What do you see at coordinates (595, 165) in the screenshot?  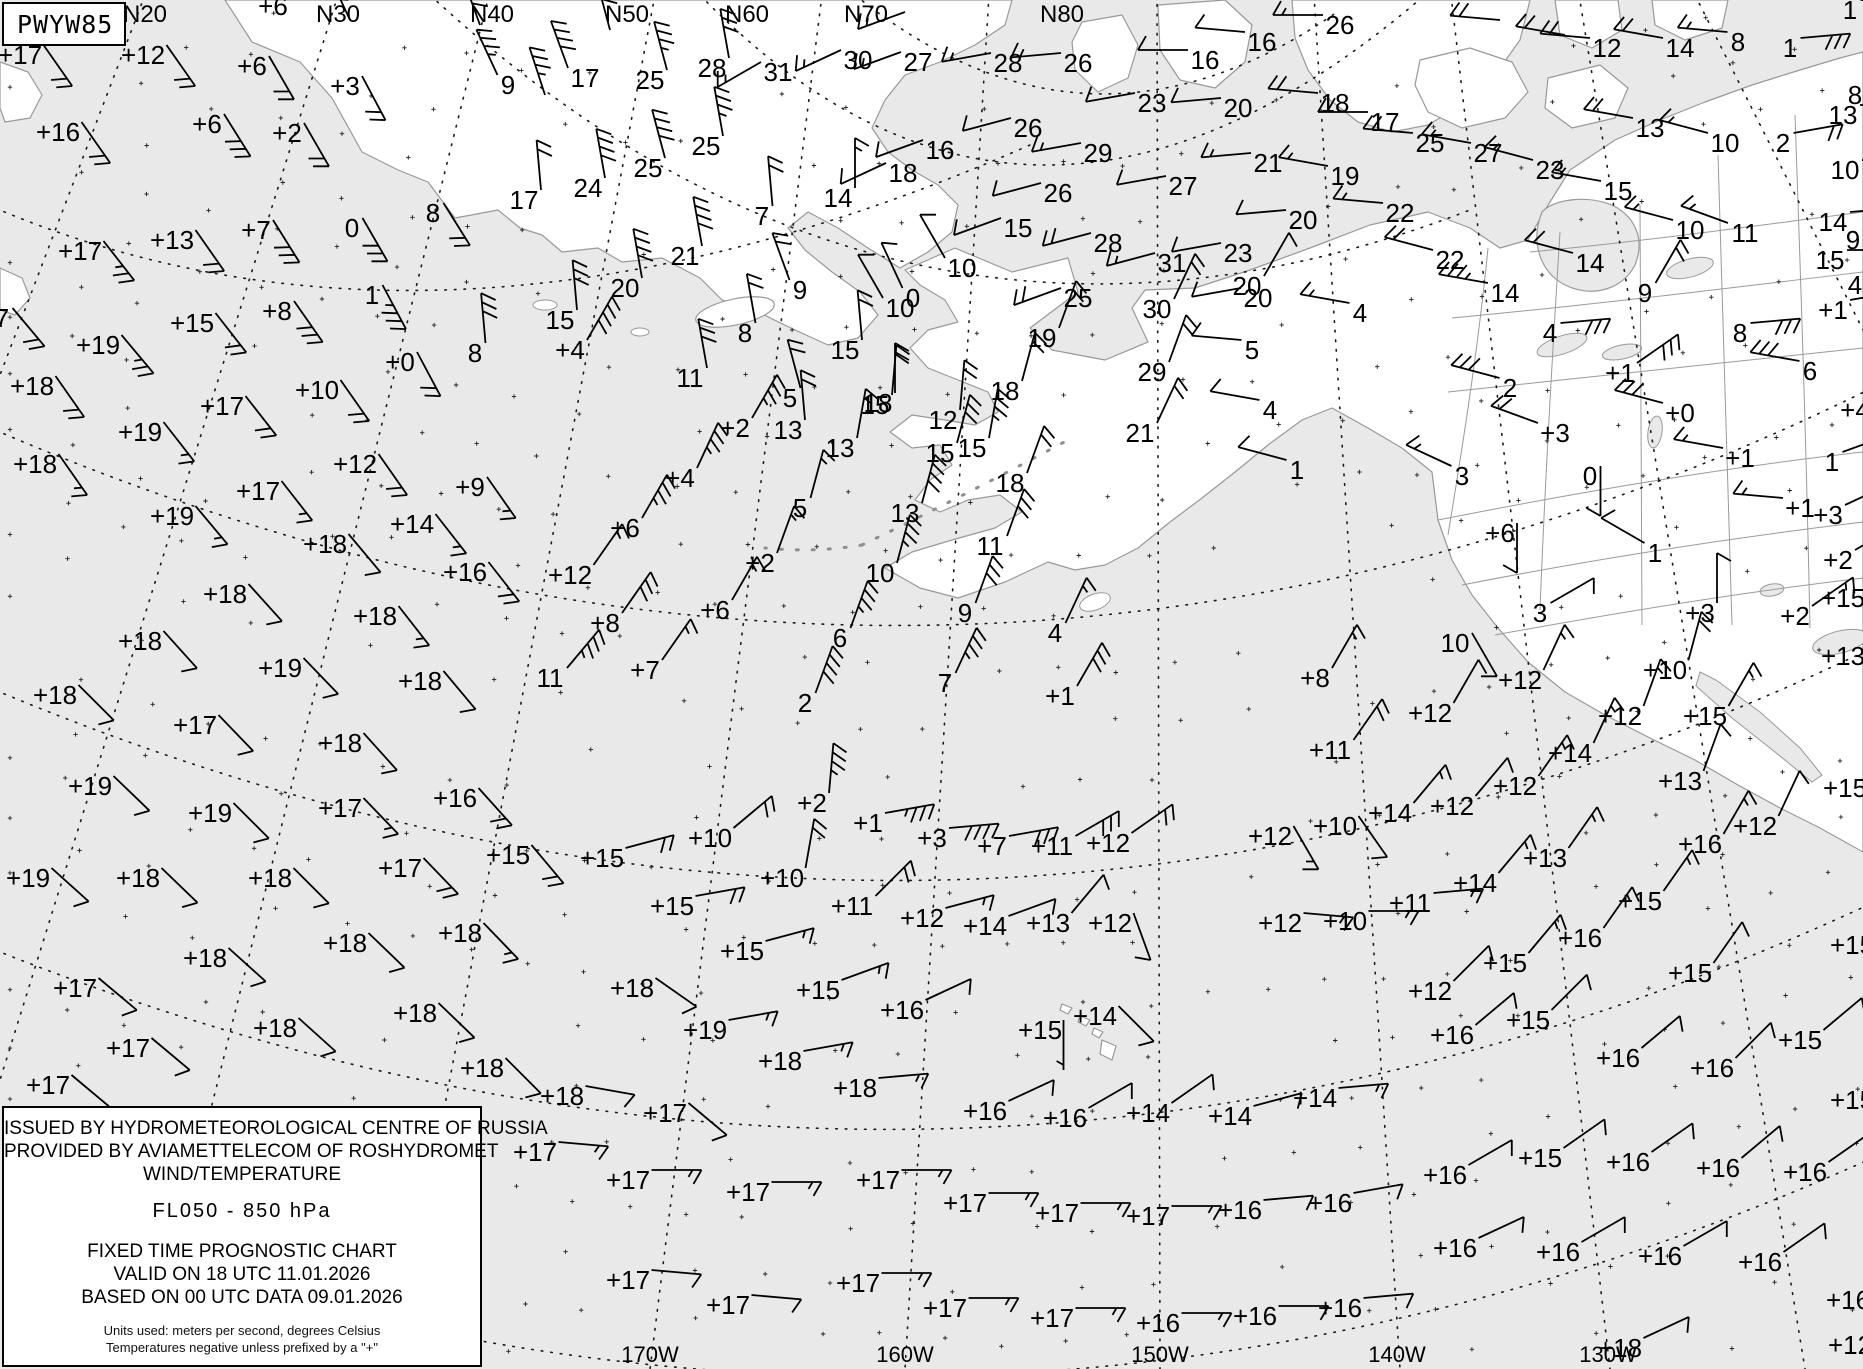 I see `station: 24` at bounding box center [595, 165].